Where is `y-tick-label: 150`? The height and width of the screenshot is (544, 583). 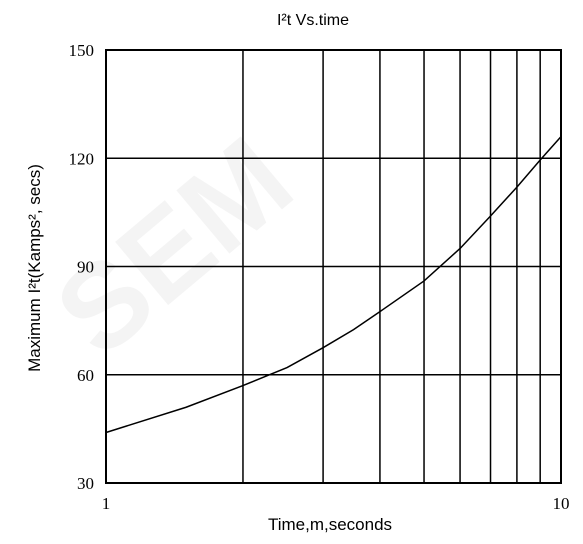 y-tick-label: 150 is located at coordinates (82, 50).